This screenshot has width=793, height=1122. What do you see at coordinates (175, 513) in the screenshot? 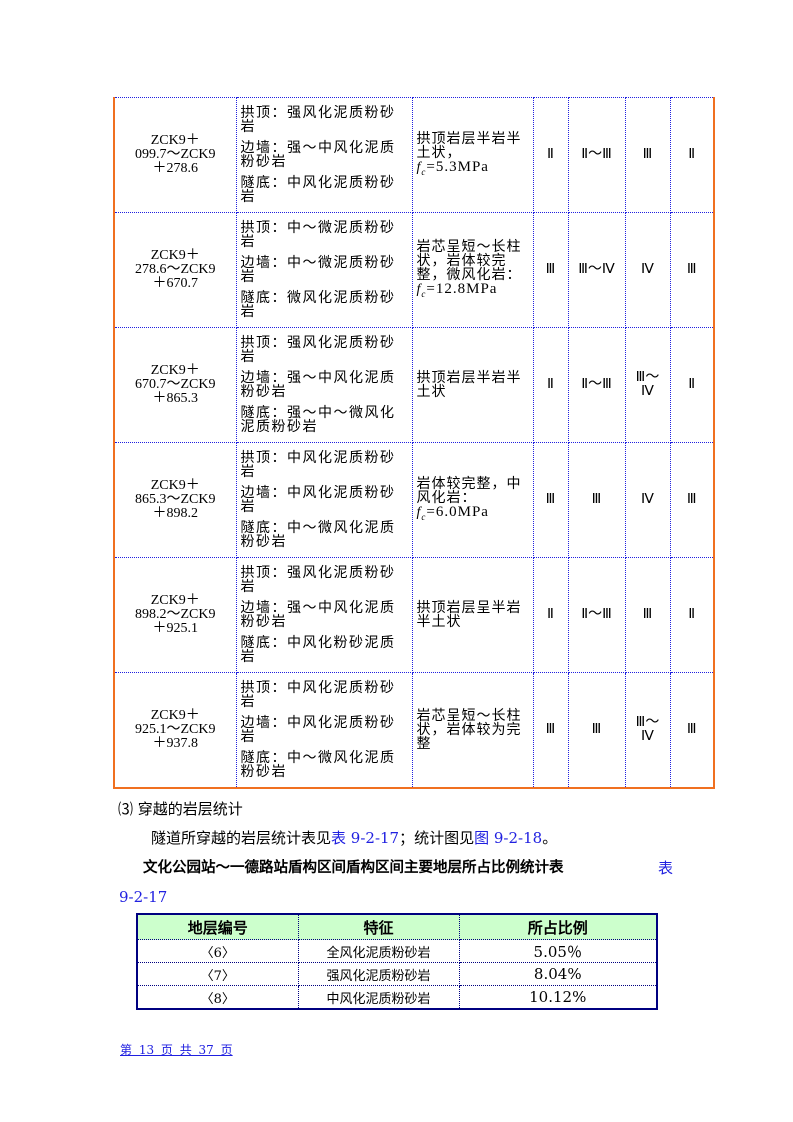
I see `mileage-line: ＋898.2` at bounding box center [175, 513].